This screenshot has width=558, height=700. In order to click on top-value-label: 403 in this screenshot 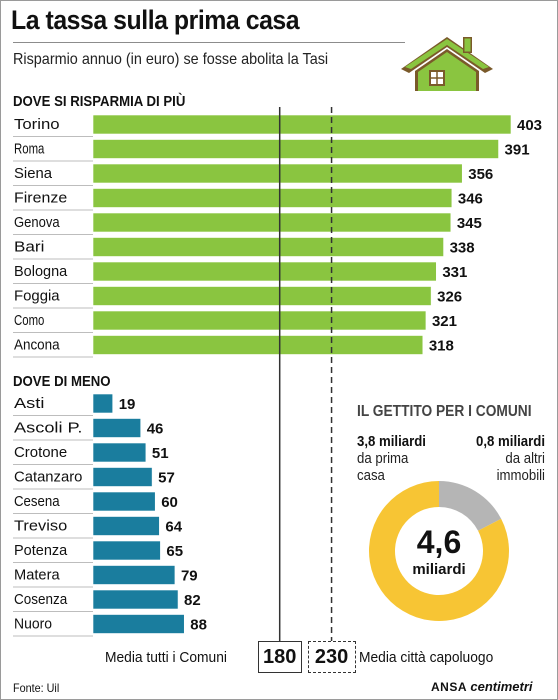, I will do `click(529, 125)`.